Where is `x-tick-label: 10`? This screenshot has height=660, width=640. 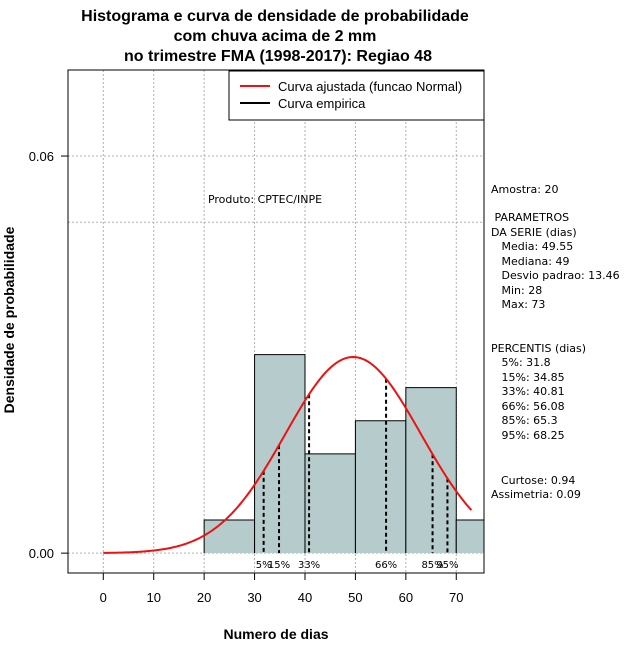
x-tick-label: 10 is located at coordinates (153, 597).